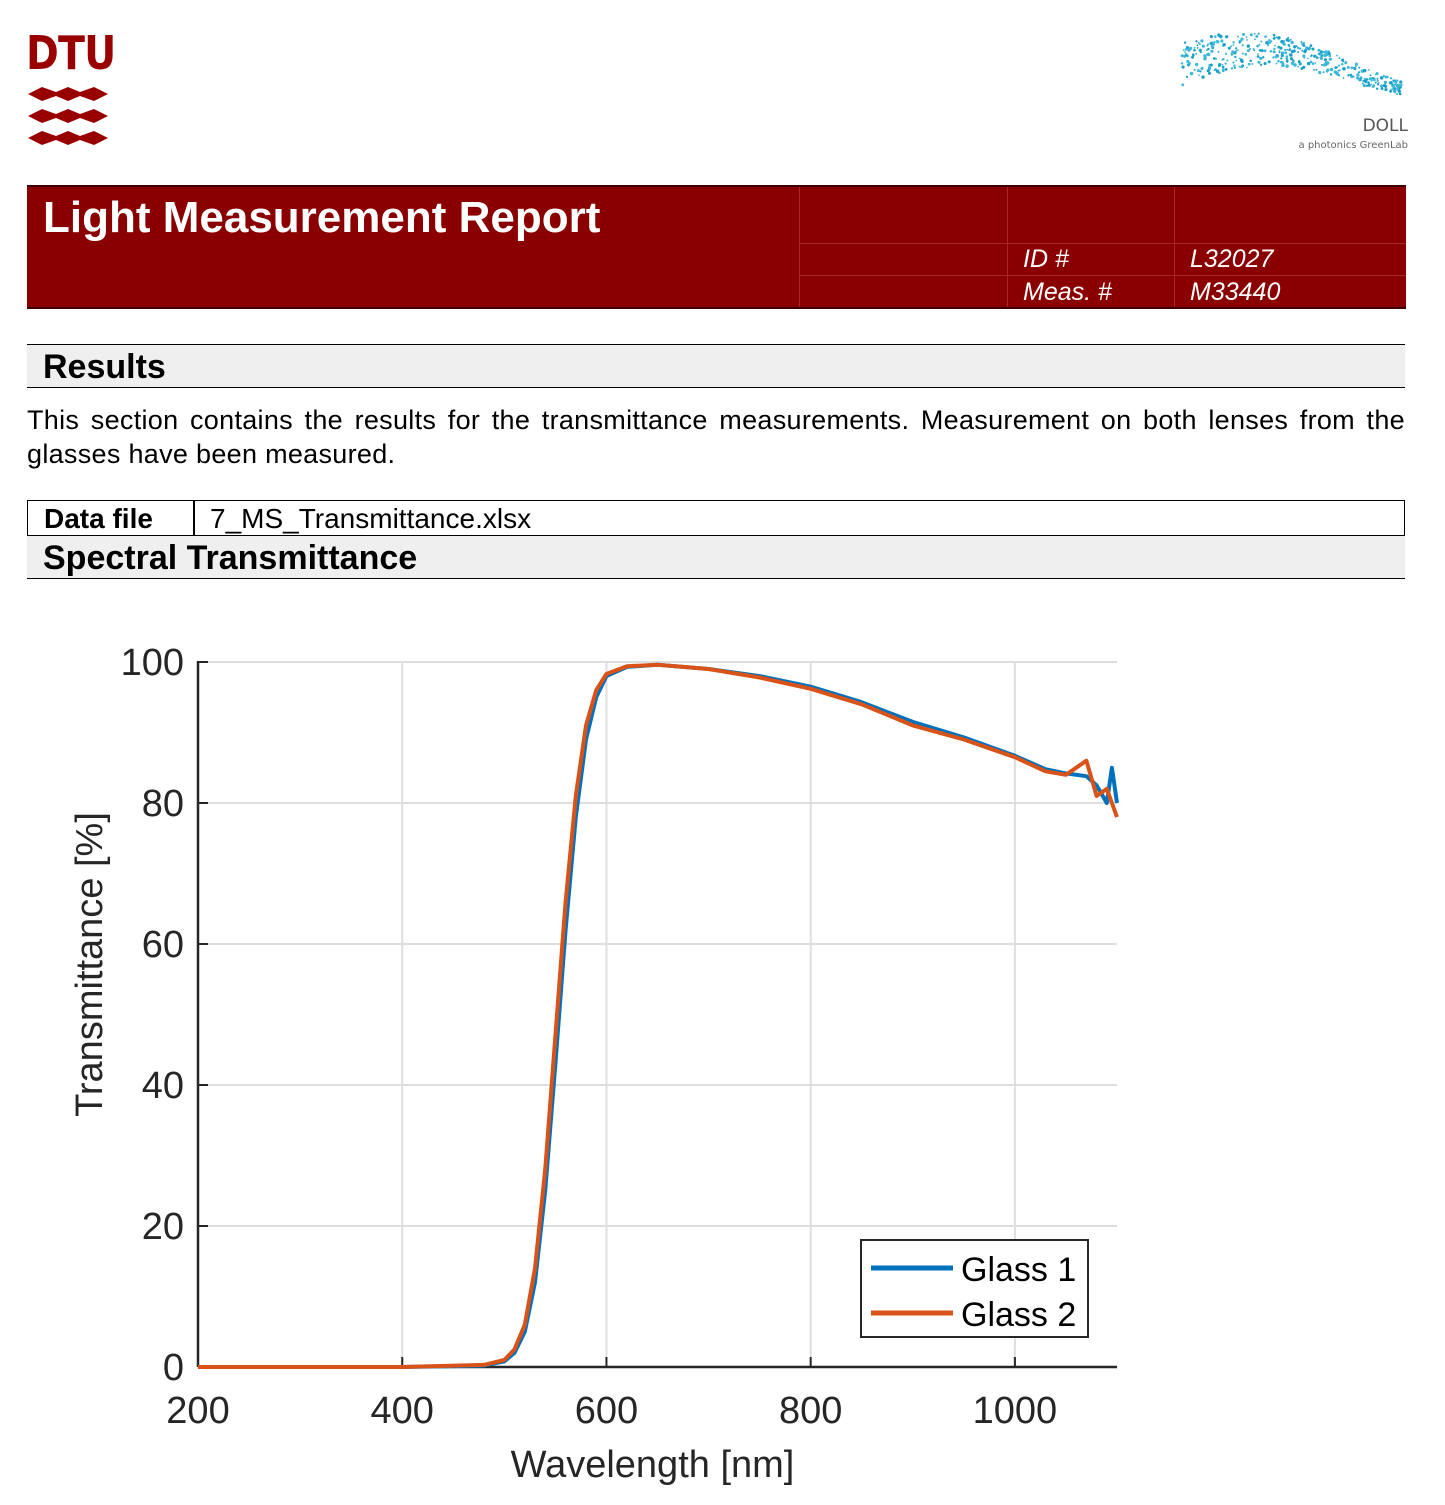  Describe the element at coordinates (371, 518) in the screenshot. I see `data-file-value: 7_MS_Transmittance.xlsx` at that location.